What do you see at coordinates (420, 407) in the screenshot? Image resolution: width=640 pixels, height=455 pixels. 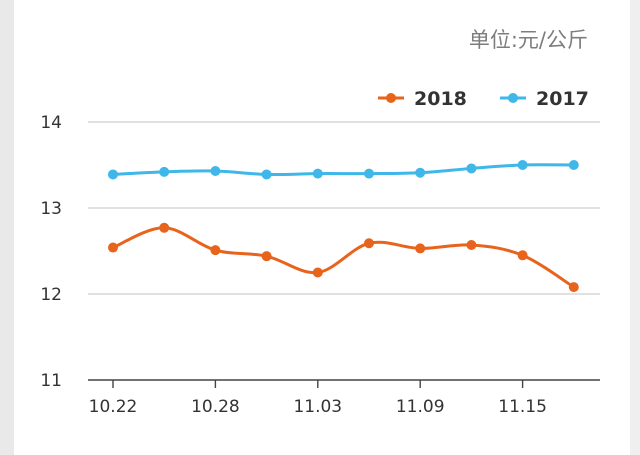 I see `x-tick-label: 11.09` at bounding box center [420, 407].